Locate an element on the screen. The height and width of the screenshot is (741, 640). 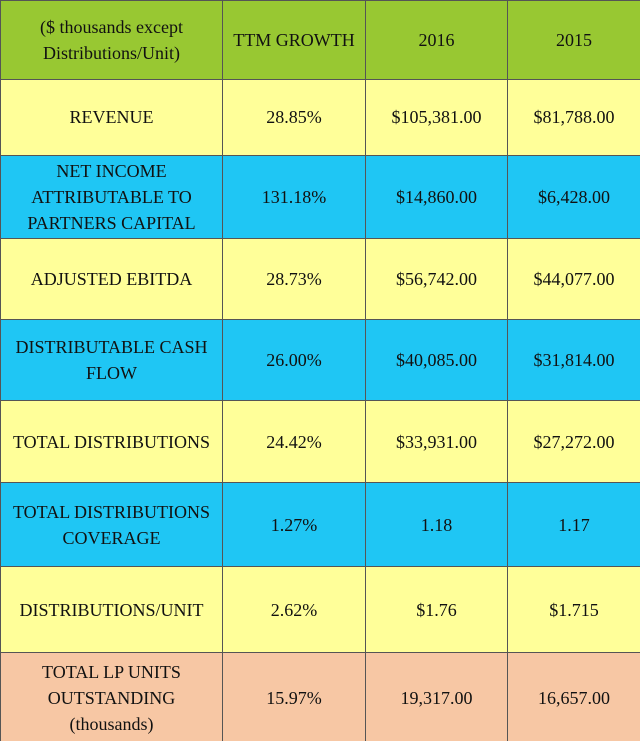
header-cell: 2016 is located at coordinates (436, 40).